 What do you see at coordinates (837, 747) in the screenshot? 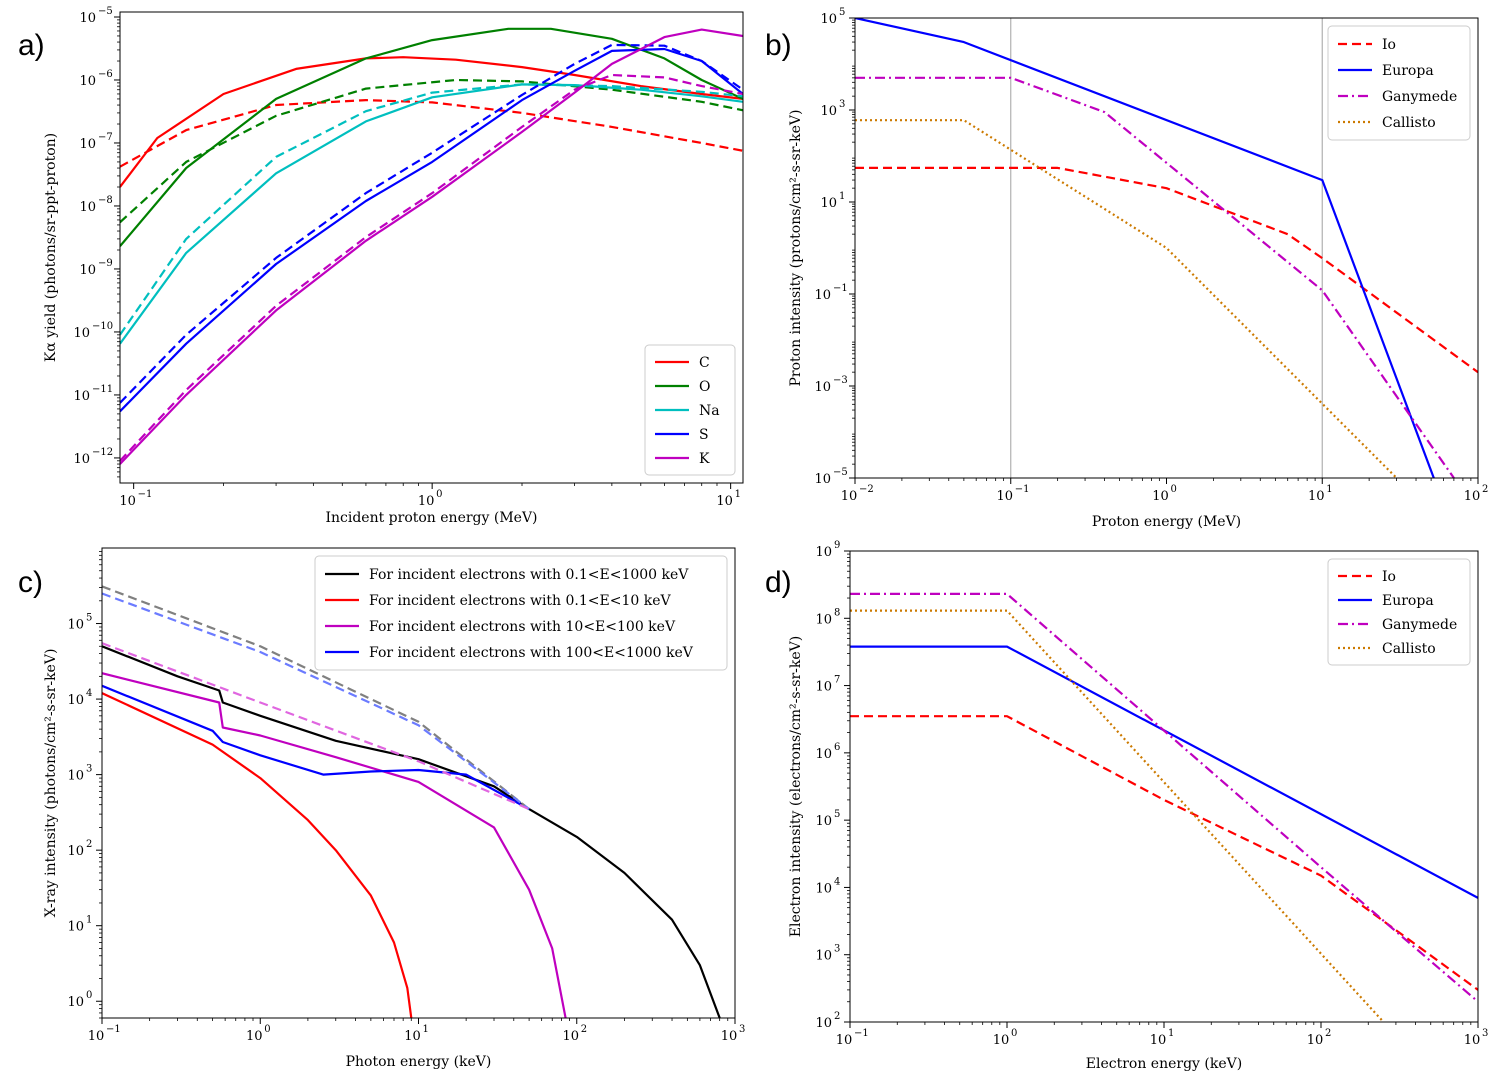
I see `y-tick-exponent: 6` at bounding box center [837, 747].